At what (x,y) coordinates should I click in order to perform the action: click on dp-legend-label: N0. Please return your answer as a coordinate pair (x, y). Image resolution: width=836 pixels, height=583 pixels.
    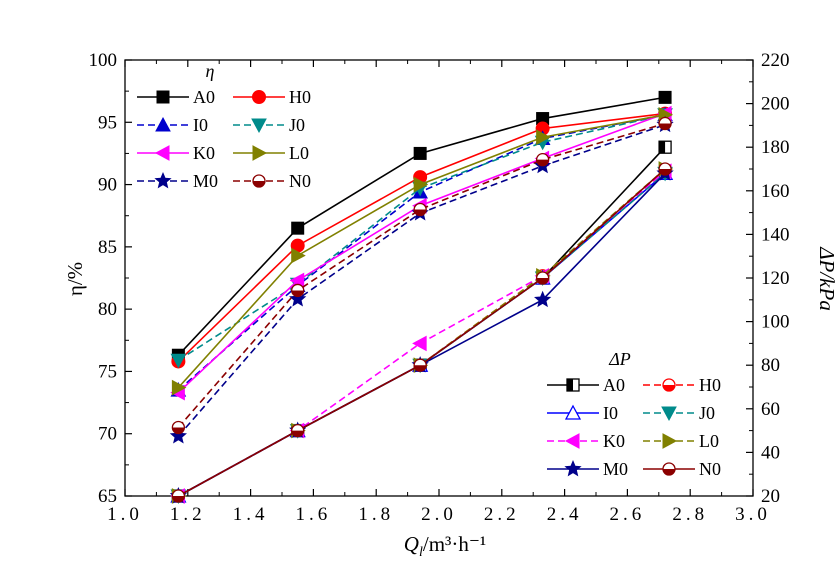
    Looking at the image, I should click on (710, 469).